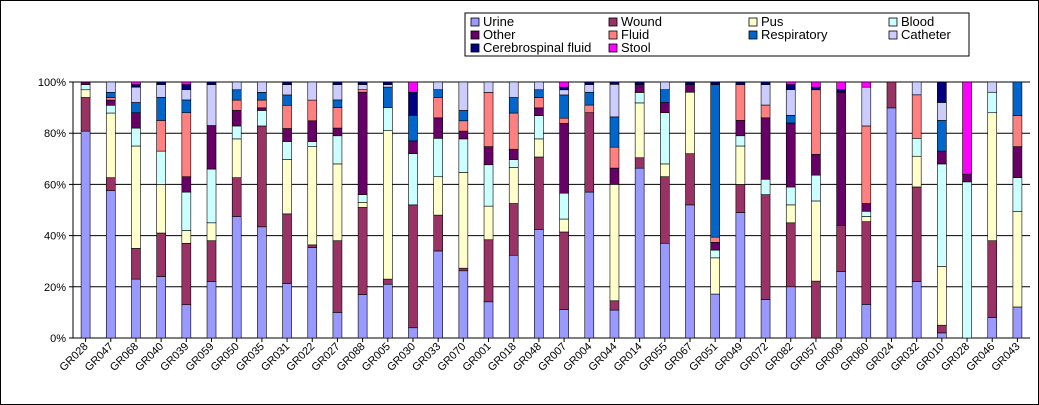  Describe the element at coordinates (498, 21) in the screenshot. I see `legend-label: Urine` at that location.